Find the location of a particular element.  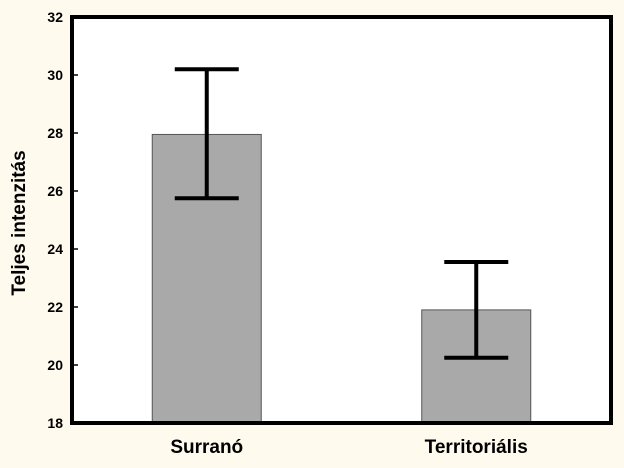

x-axis: Surranó Territoriális is located at coordinates (349, 447).